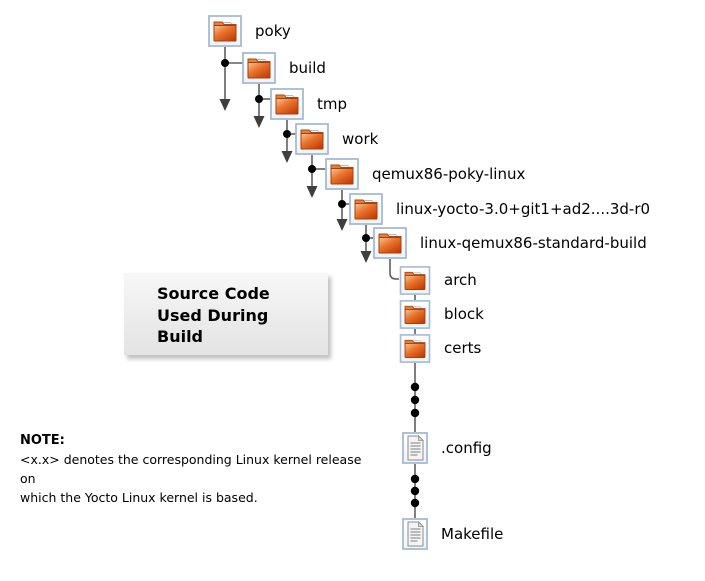 This screenshot has width=705, height=581. Describe the element at coordinates (449, 173) in the screenshot. I see `node-label: qemux86-poky-linux` at that location.